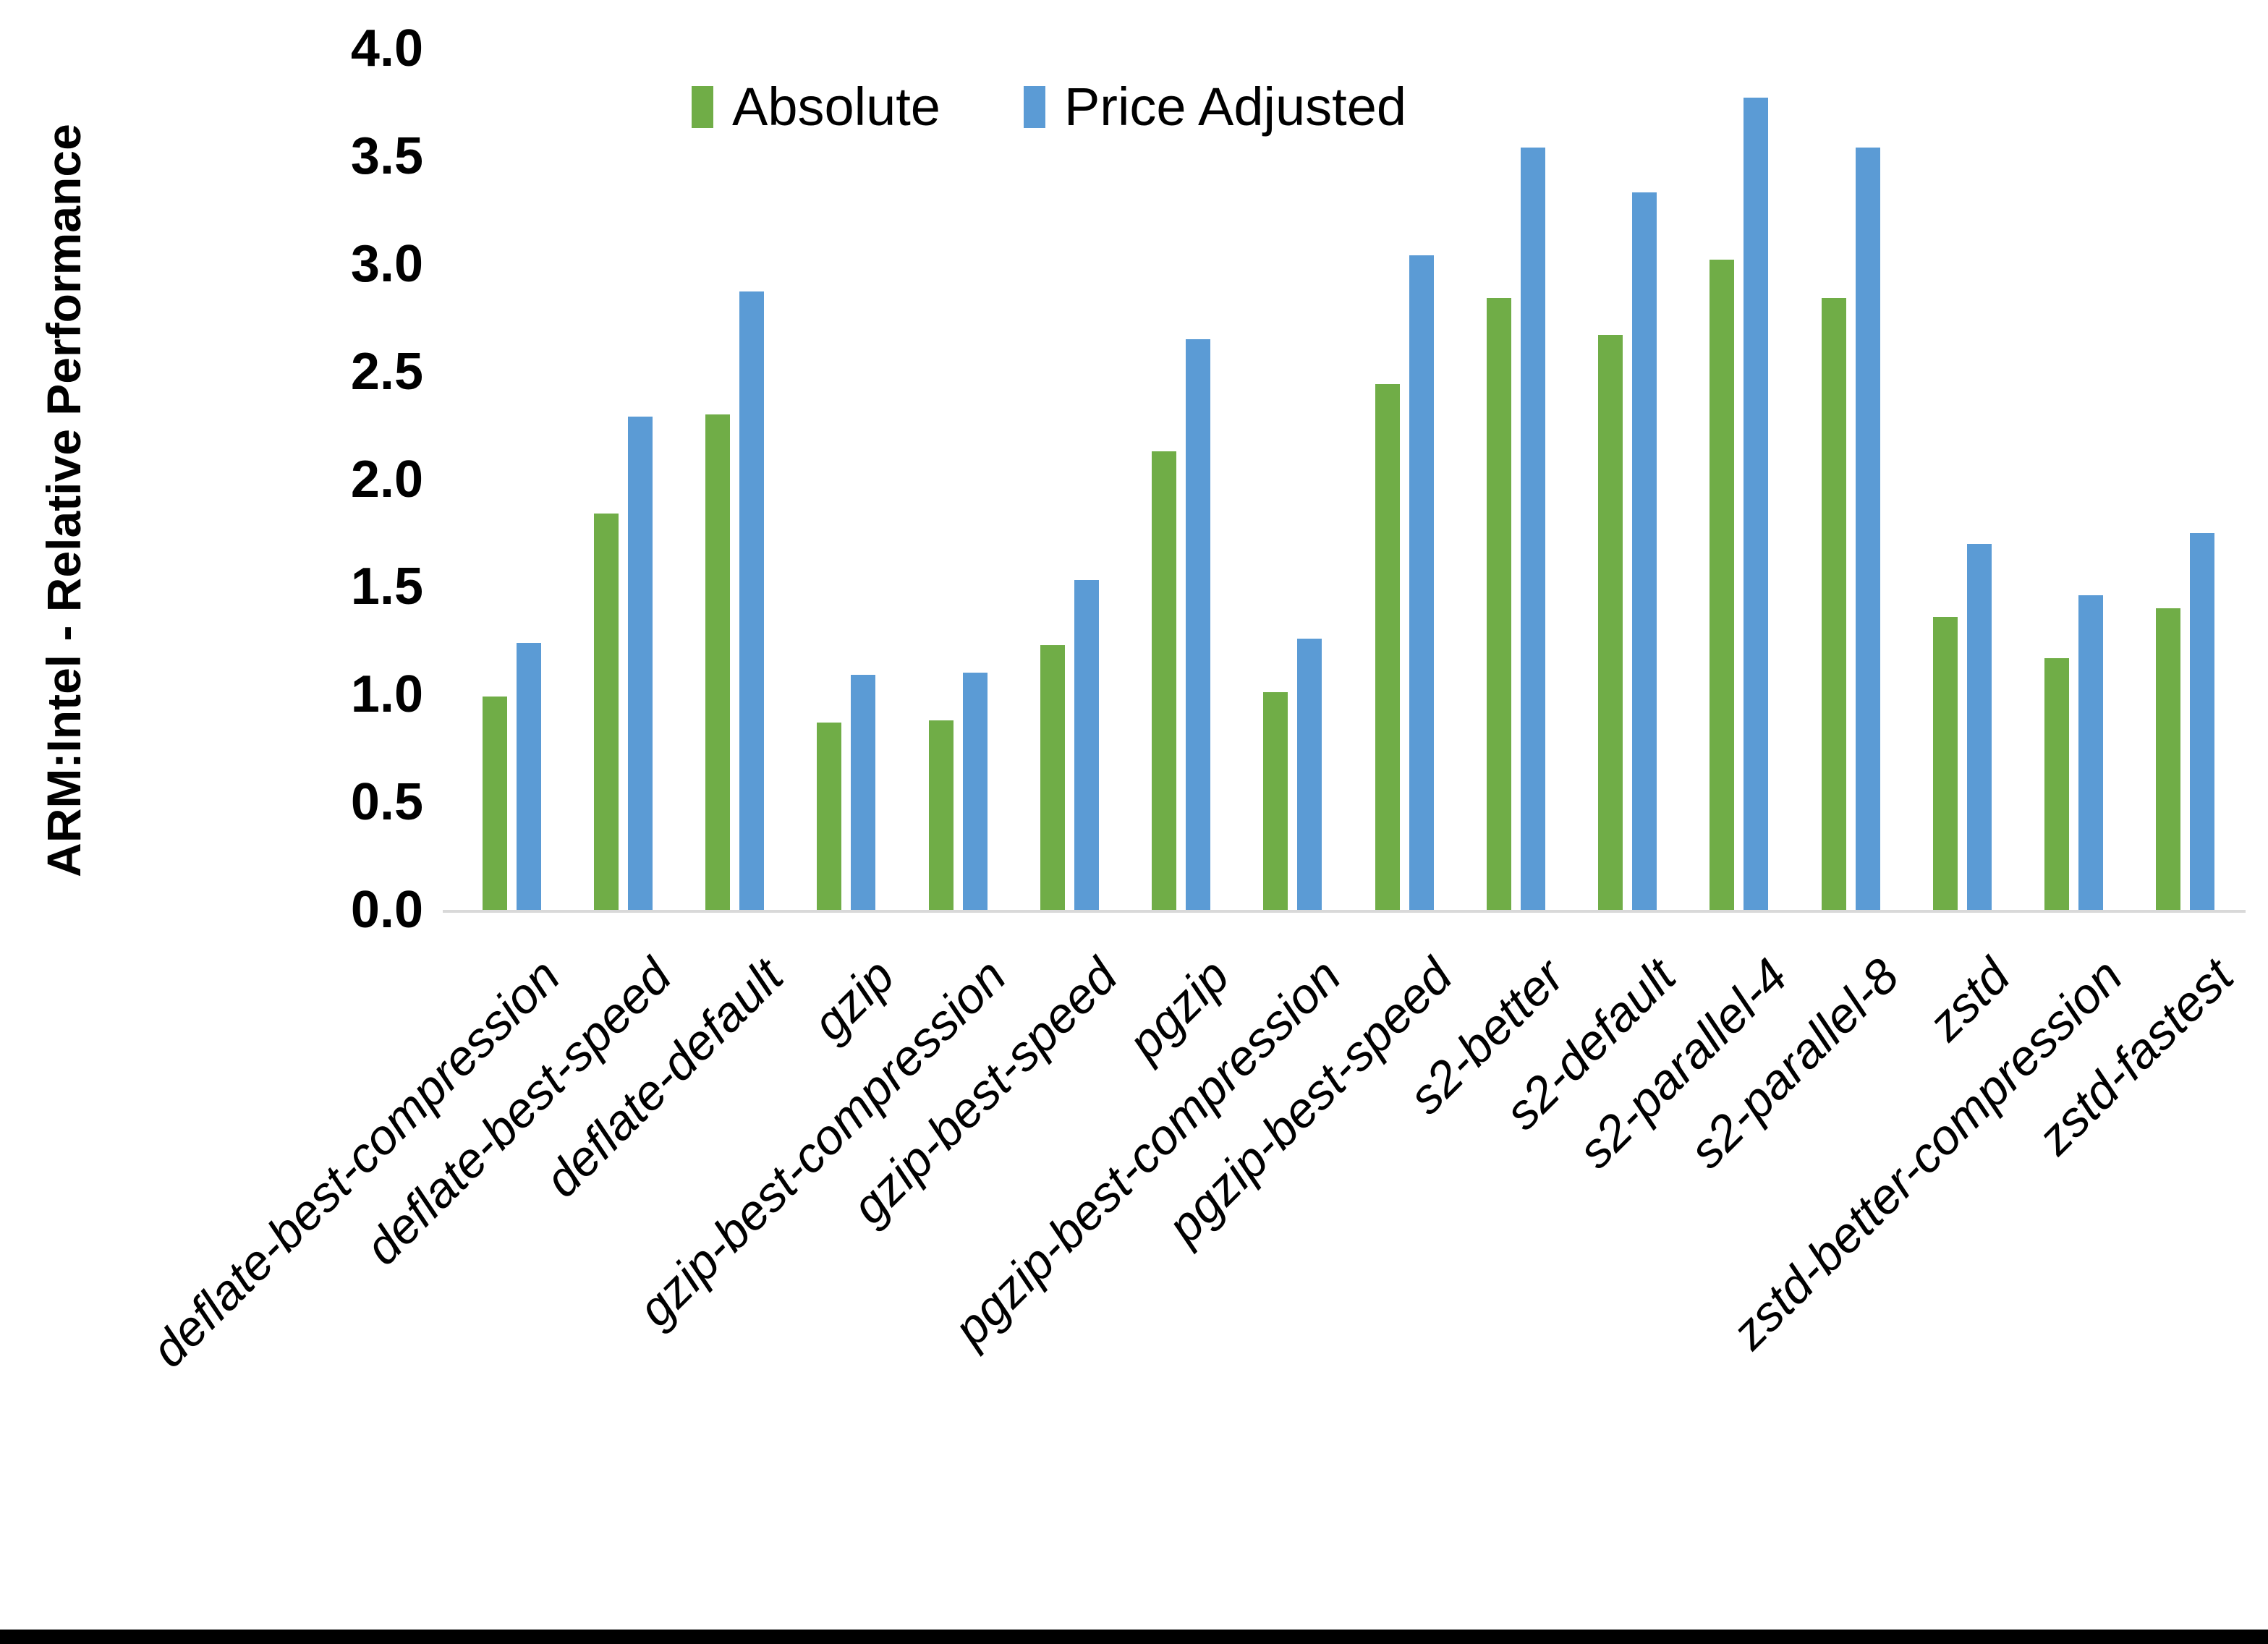 The height and width of the screenshot is (1644, 2268). I want to click on bar-absolute-s2-better, so click(1499, 604).